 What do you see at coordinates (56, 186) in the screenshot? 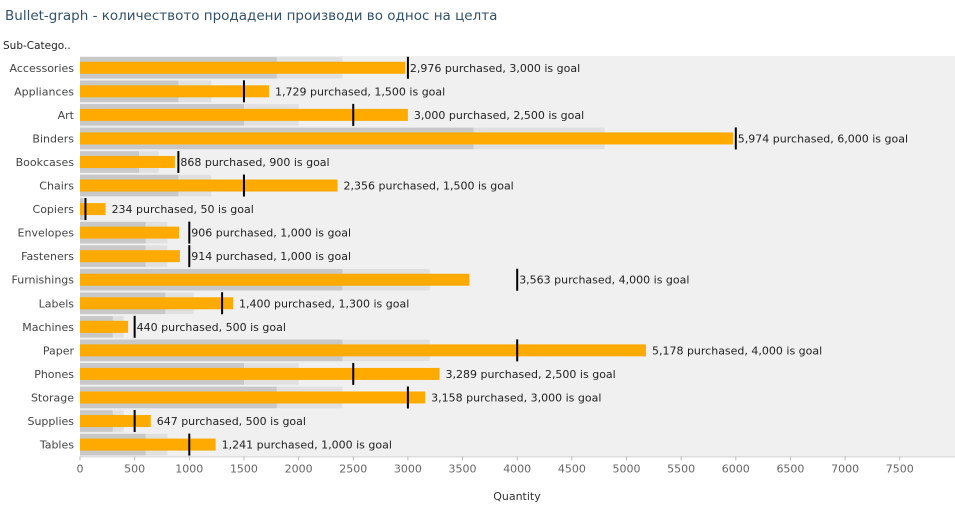
I see `category-label: Chairs` at bounding box center [56, 186].